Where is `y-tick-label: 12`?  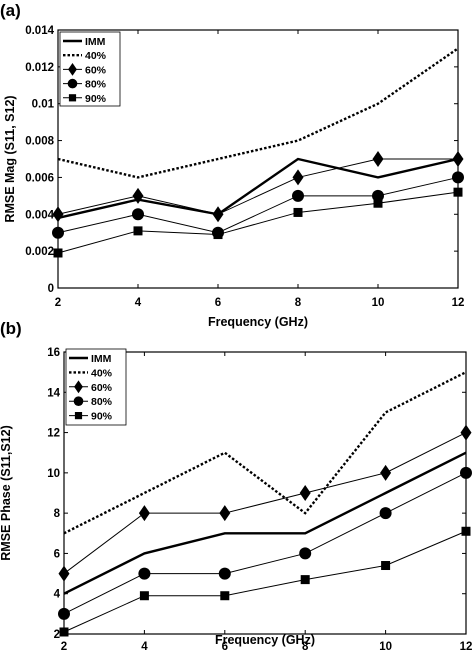
y-tick-label: 12 is located at coordinates (53, 434).